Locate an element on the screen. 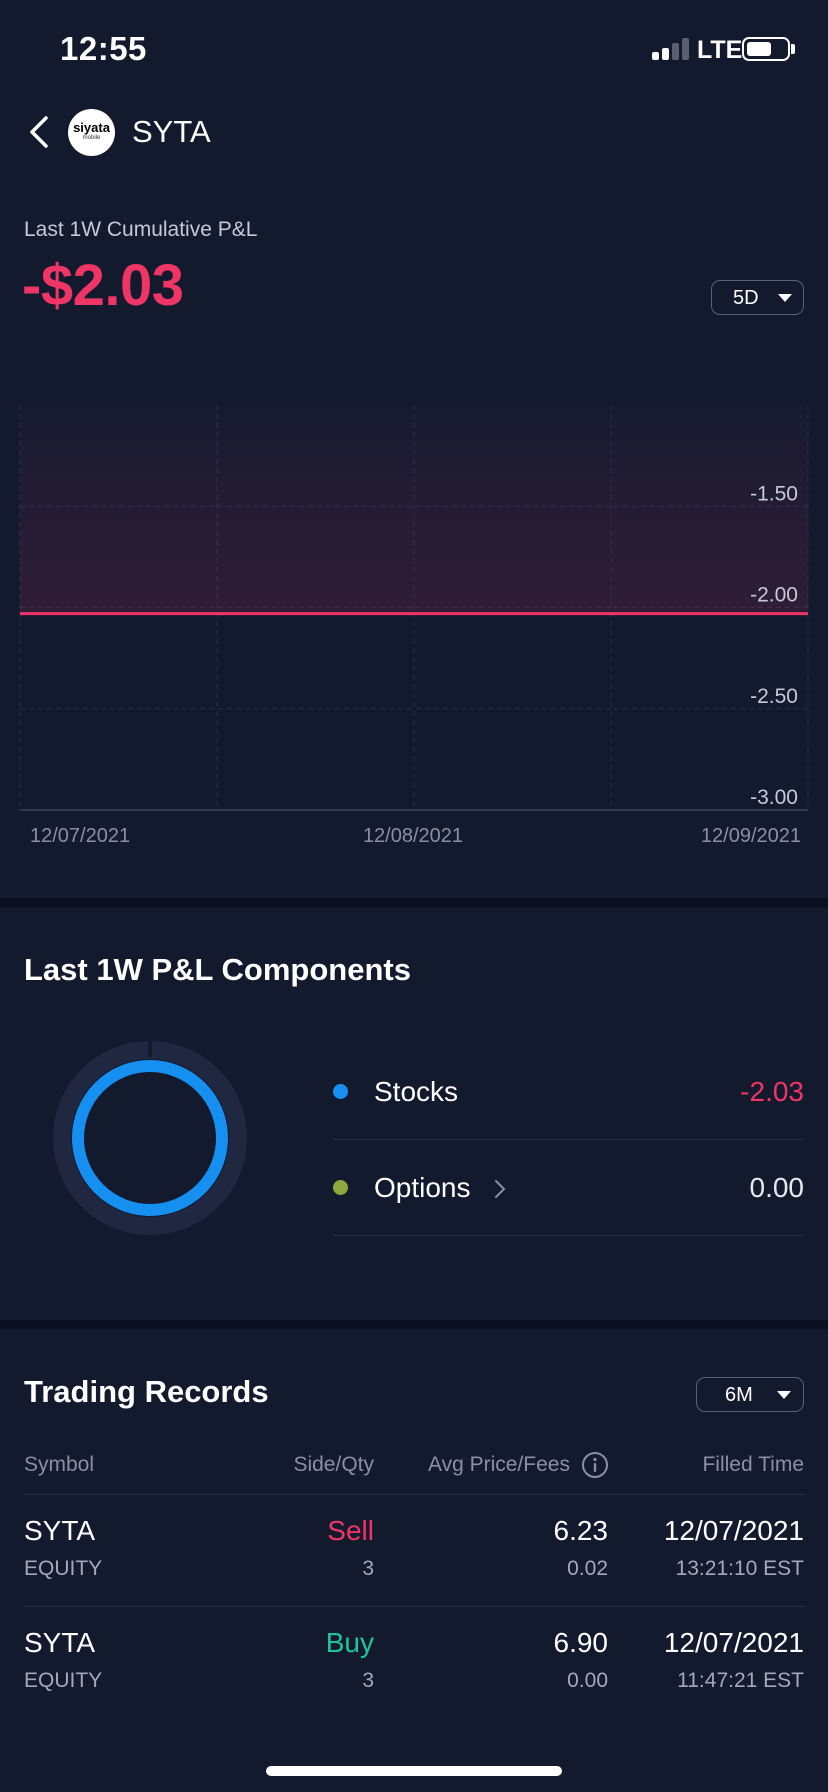 This screenshot has width=828, height=1792. col-header-filled-time: Filled Time is located at coordinates (753, 1464).